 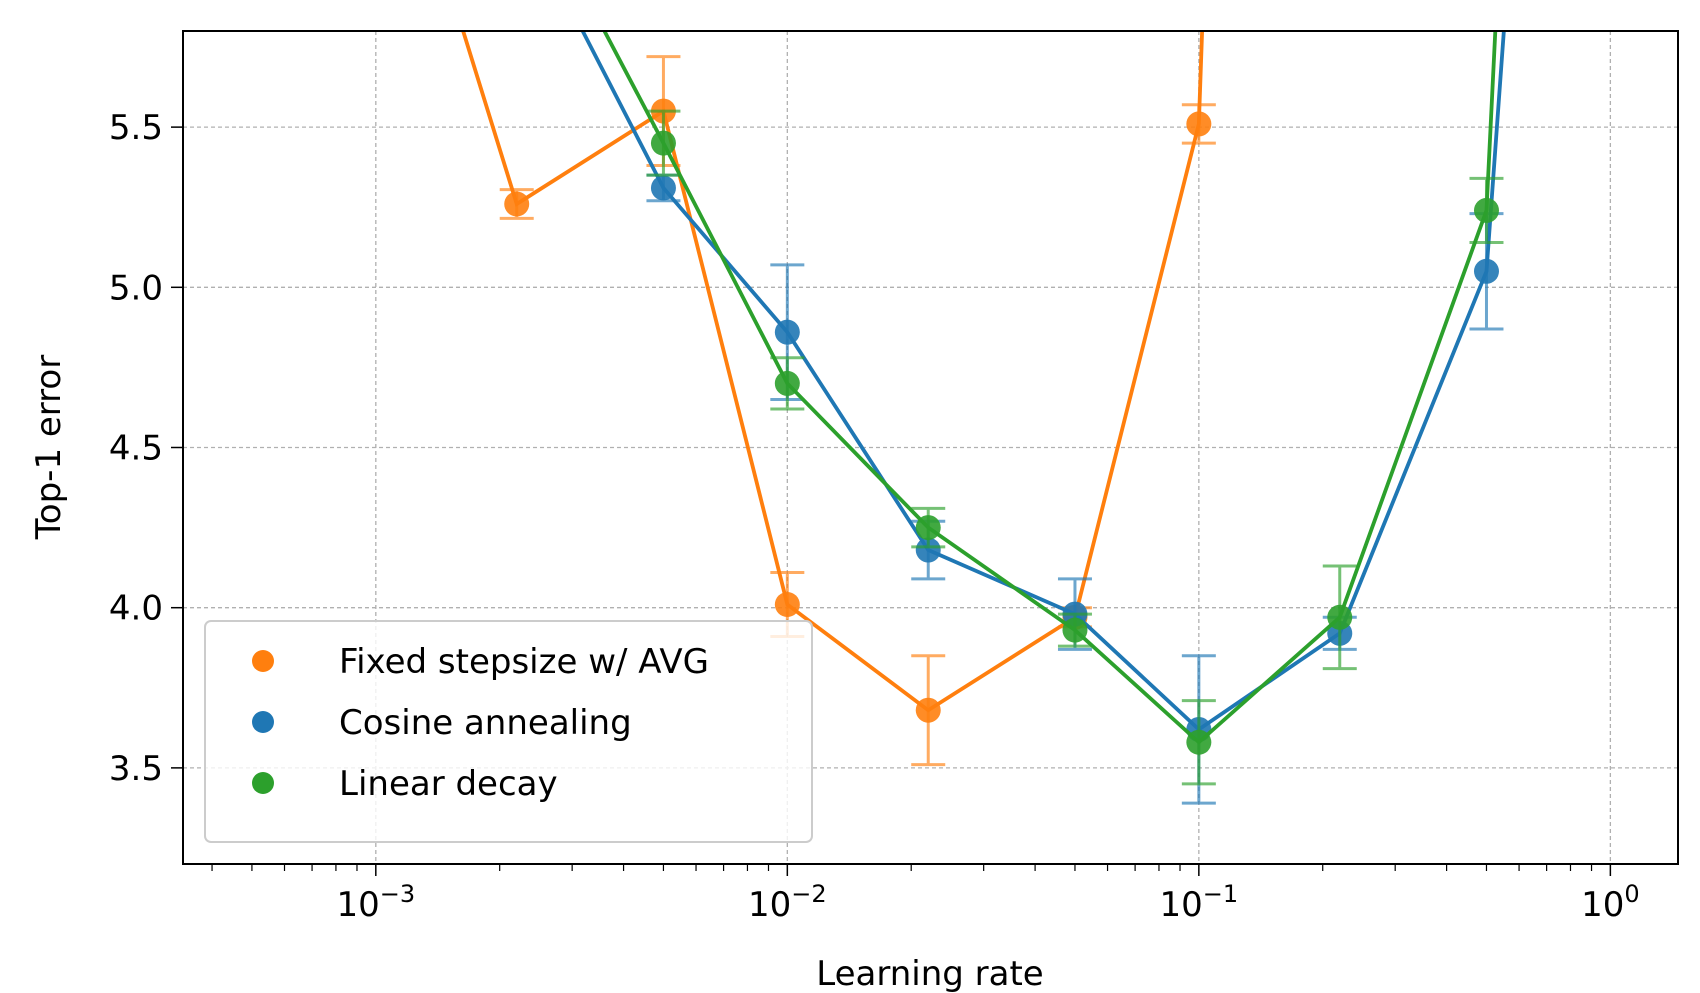 What do you see at coordinates (136, 128) in the screenshot?
I see `y-tick-label: 5.5` at bounding box center [136, 128].